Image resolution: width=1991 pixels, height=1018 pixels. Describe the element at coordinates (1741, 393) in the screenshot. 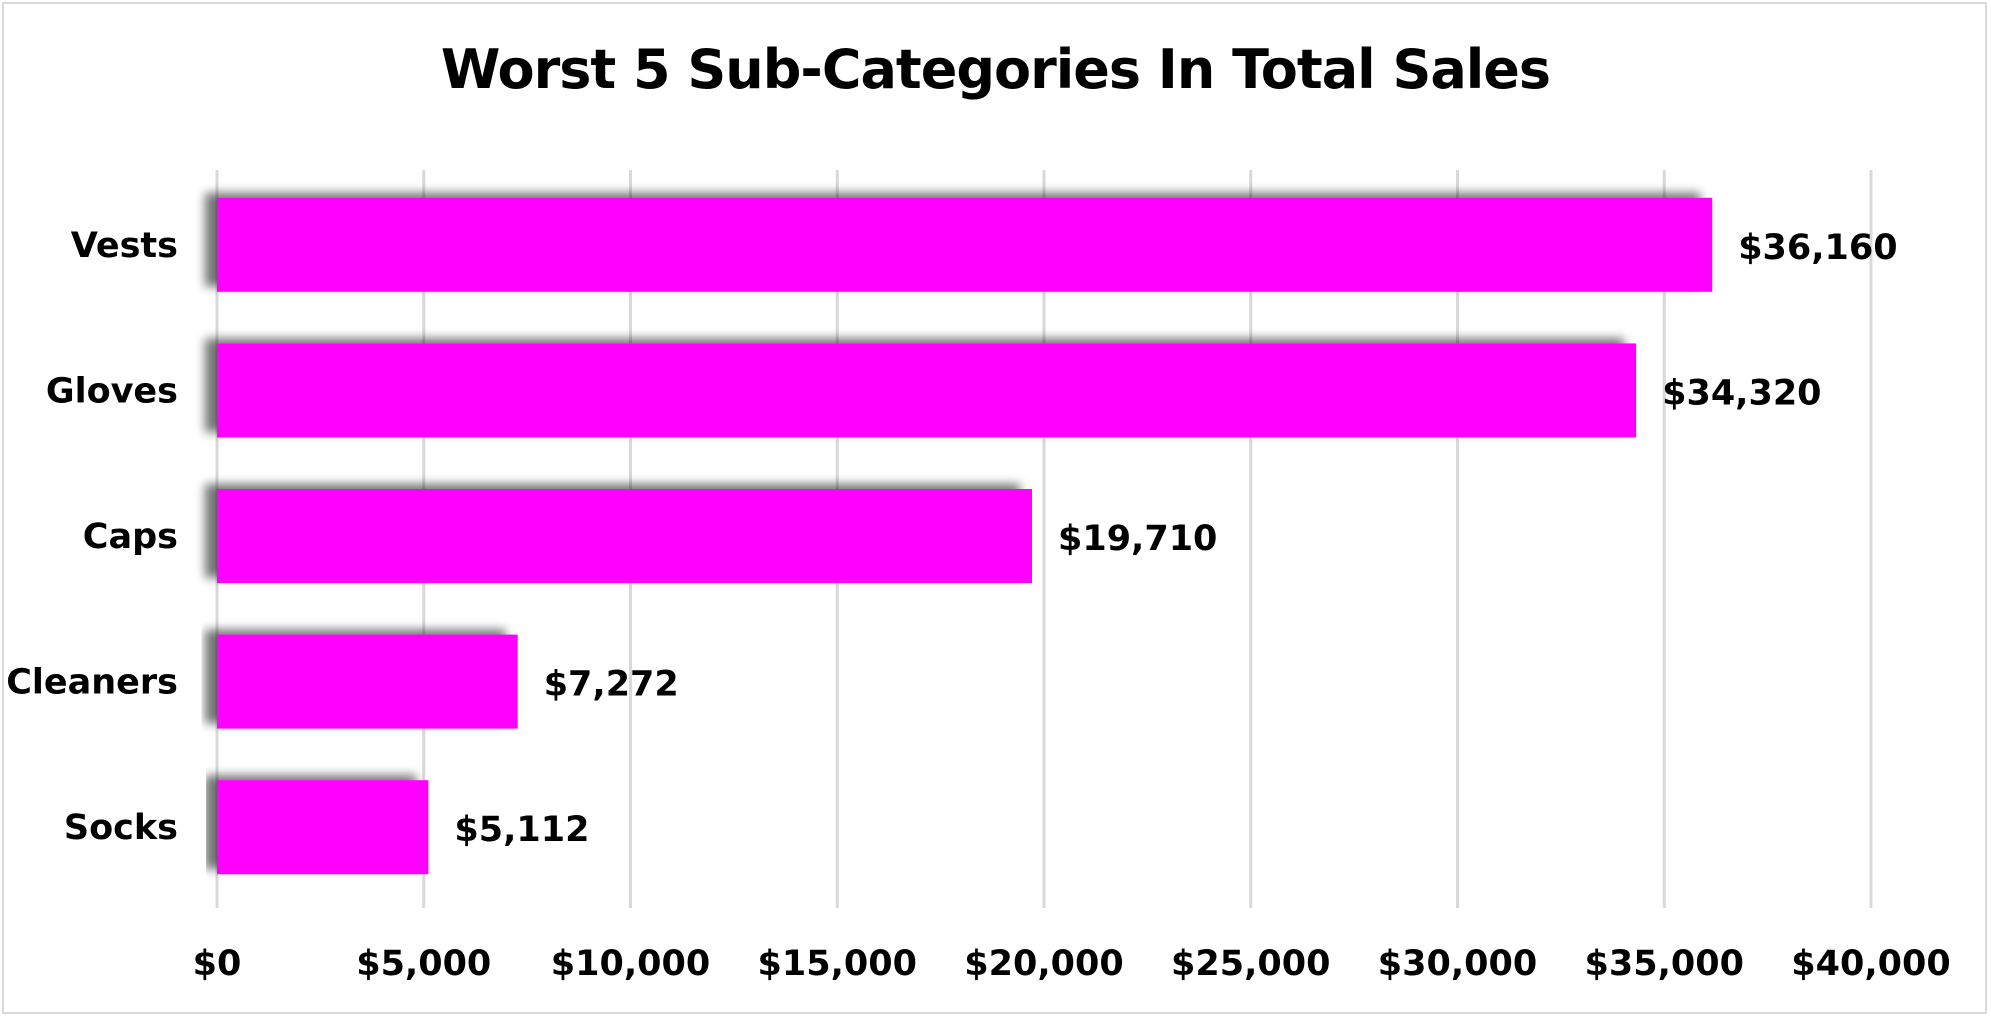

I see `data-label: $34,320` at that location.